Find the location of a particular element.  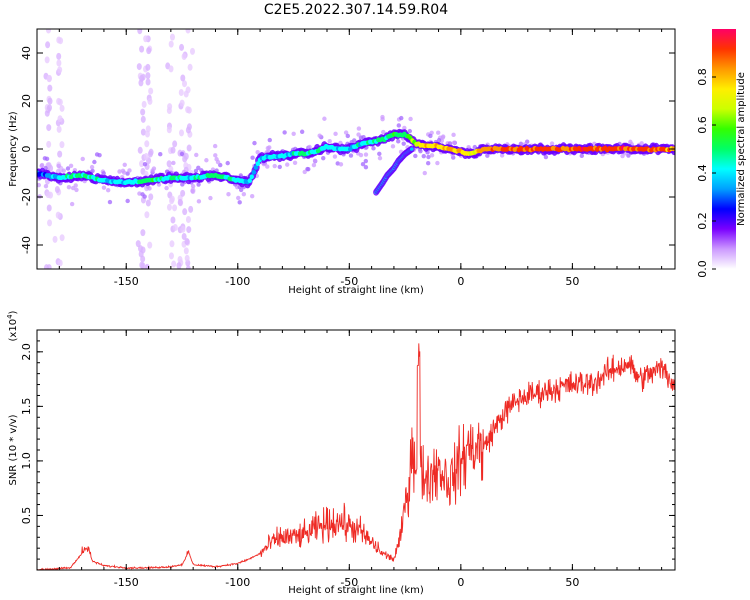

x-tick-label: -50 is located at coordinates (349, 281).